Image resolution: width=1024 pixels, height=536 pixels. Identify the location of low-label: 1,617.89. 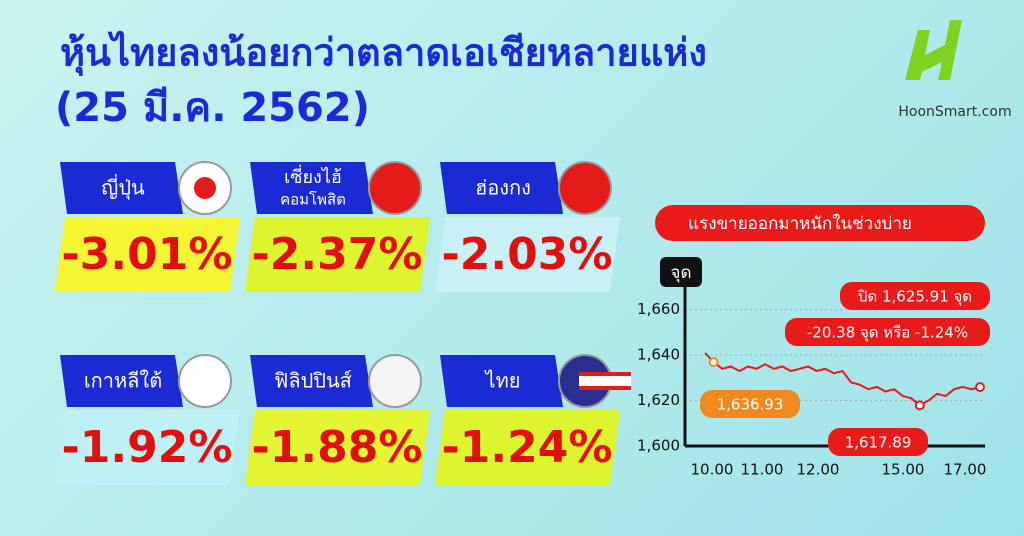
(878, 443).